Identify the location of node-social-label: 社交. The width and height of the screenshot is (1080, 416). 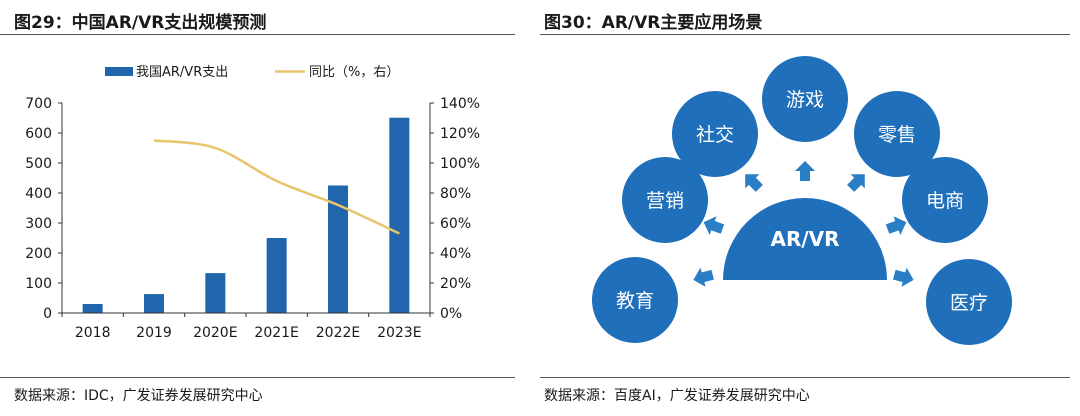
(715, 135).